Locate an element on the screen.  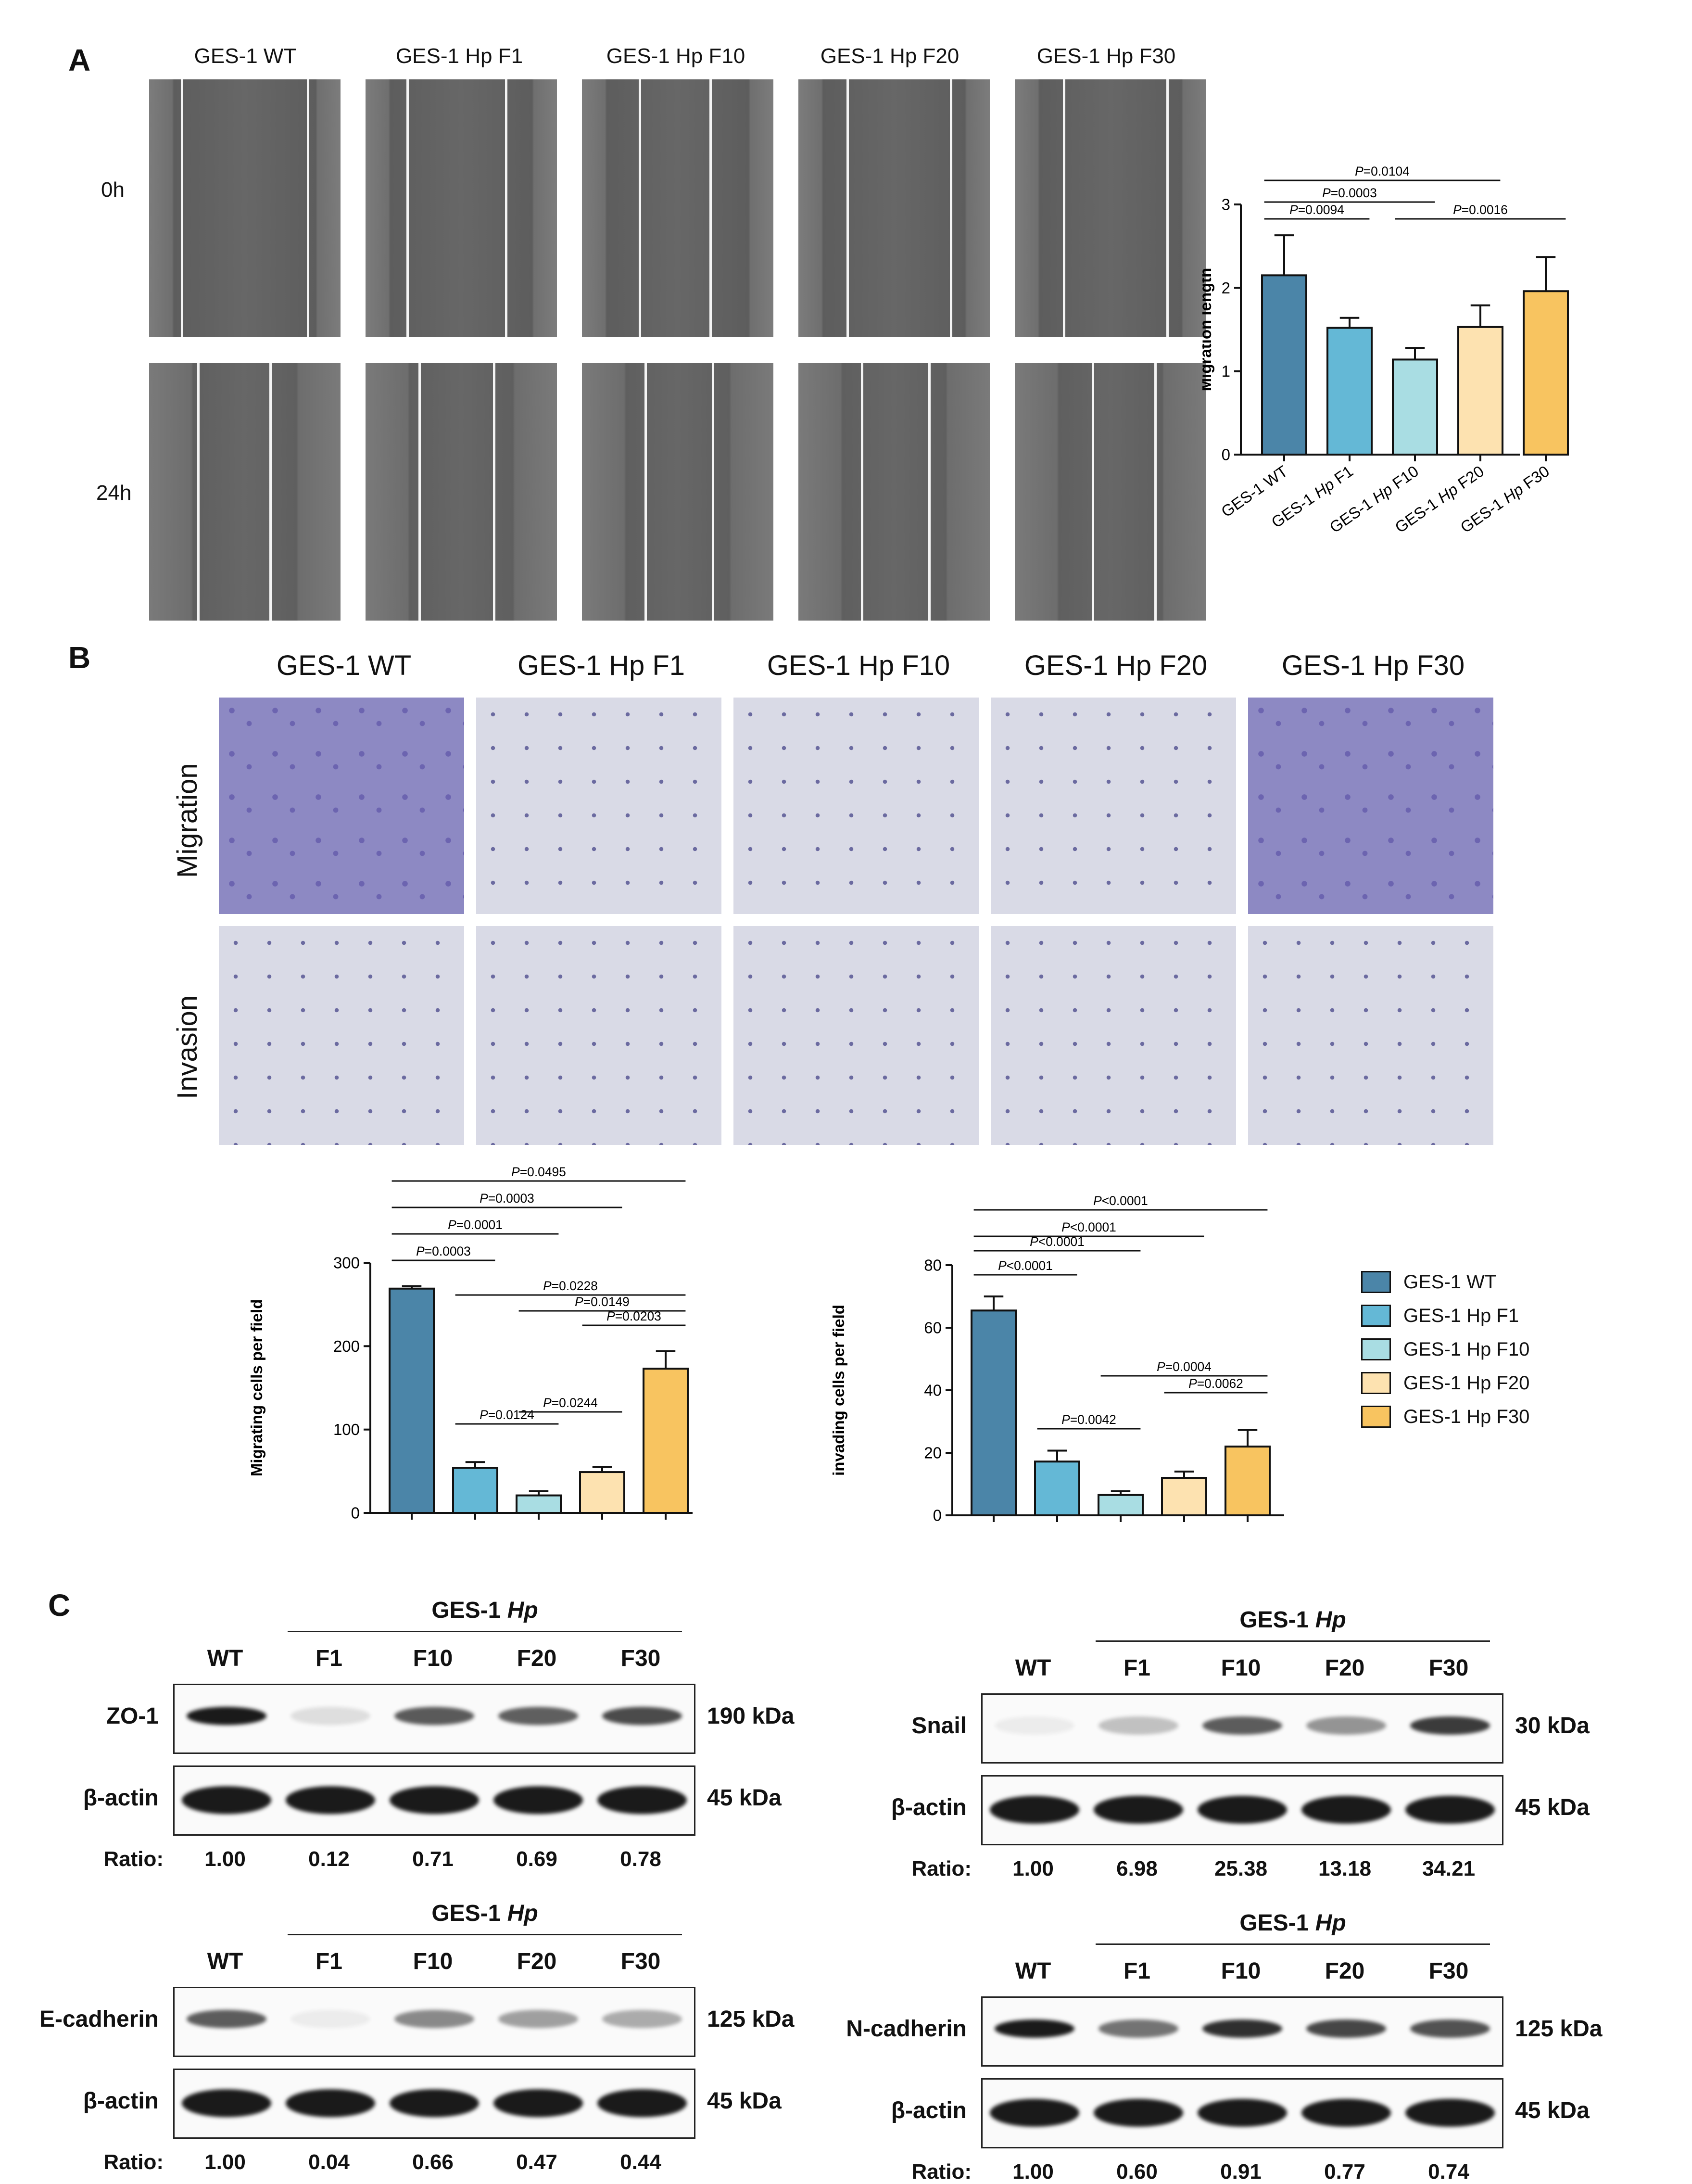
ratio-value: 0.60 is located at coordinates (1137, 2172).